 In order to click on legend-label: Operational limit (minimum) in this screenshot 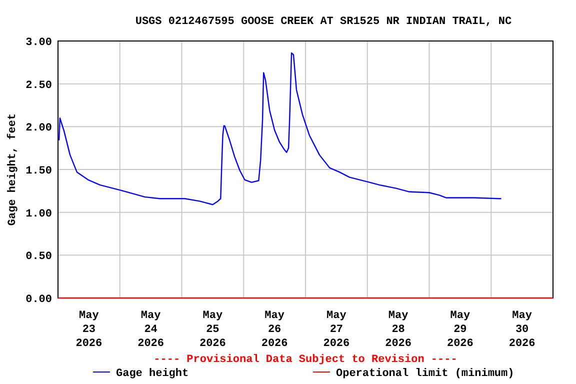, I will do `click(425, 374)`.